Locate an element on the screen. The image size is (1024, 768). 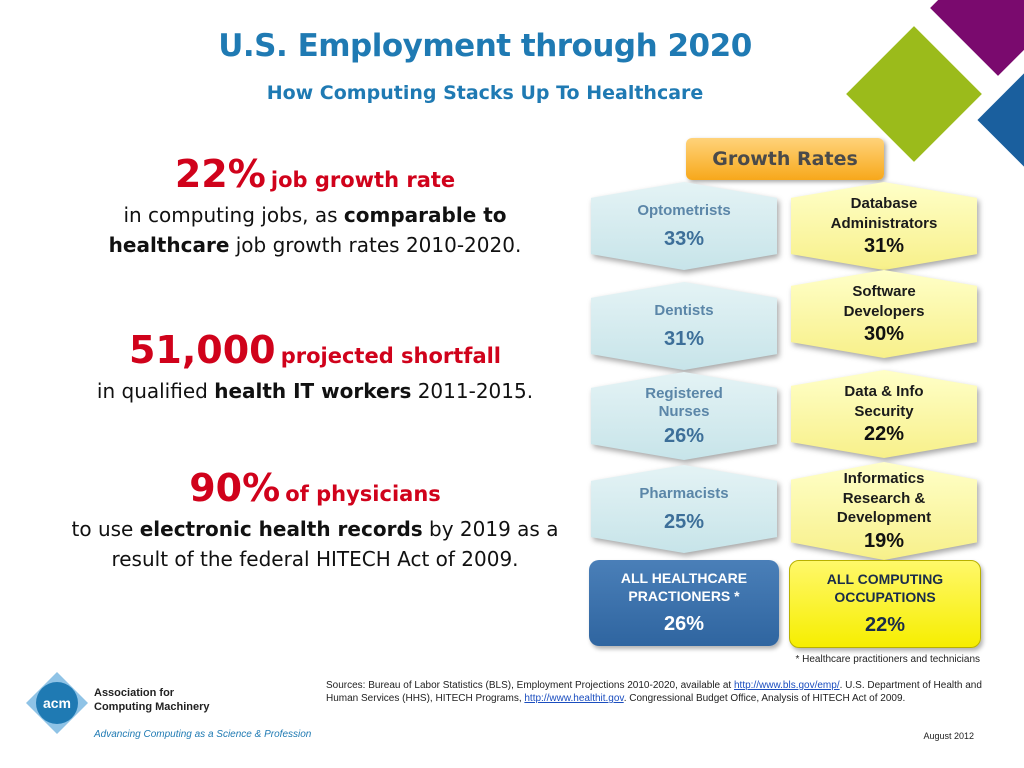
hex-label: Pharmacists is located at coordinates (684, 493).